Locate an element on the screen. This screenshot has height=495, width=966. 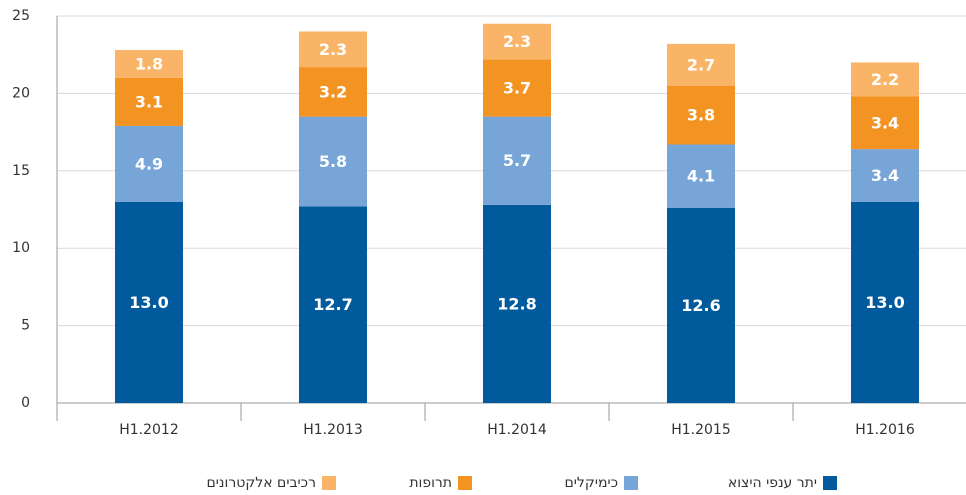
y-tick-label: 0 is located at coordinates (25, 403).